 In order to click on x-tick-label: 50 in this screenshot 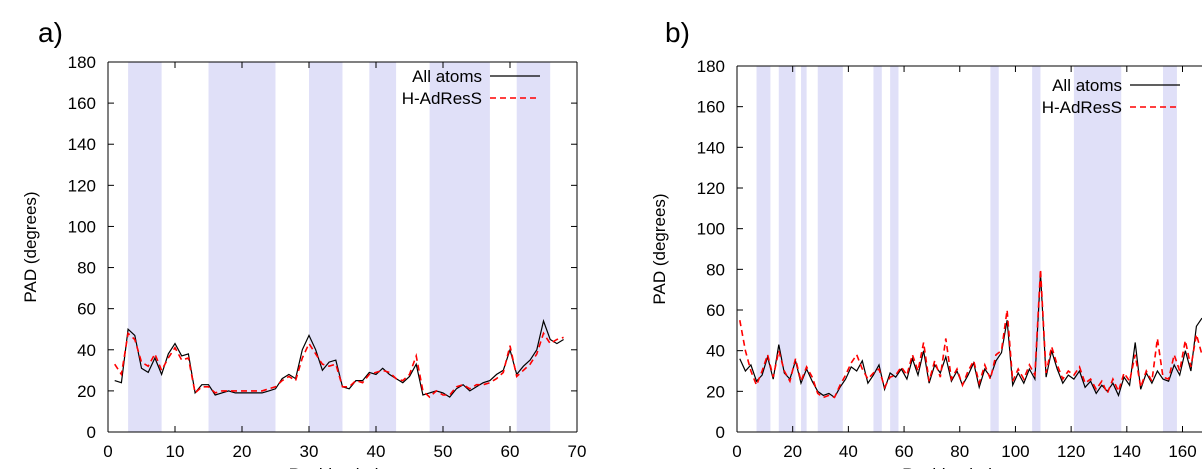, I will do `click(443, 451)`.